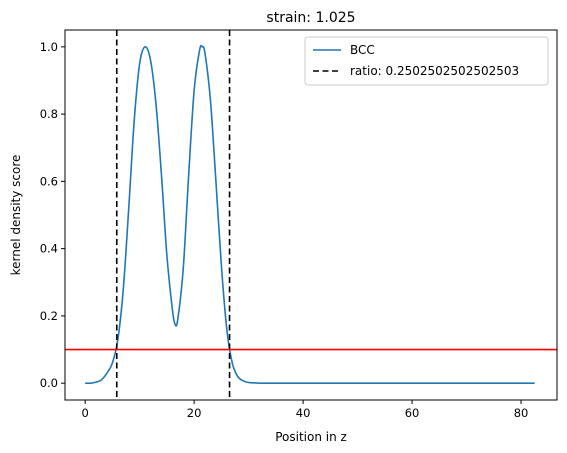 Image resolution: width=567 pixels, height=453 pixels. I want to click on legend-label-ratio: ratio: 0.2502502502502503, so click(434, 71).